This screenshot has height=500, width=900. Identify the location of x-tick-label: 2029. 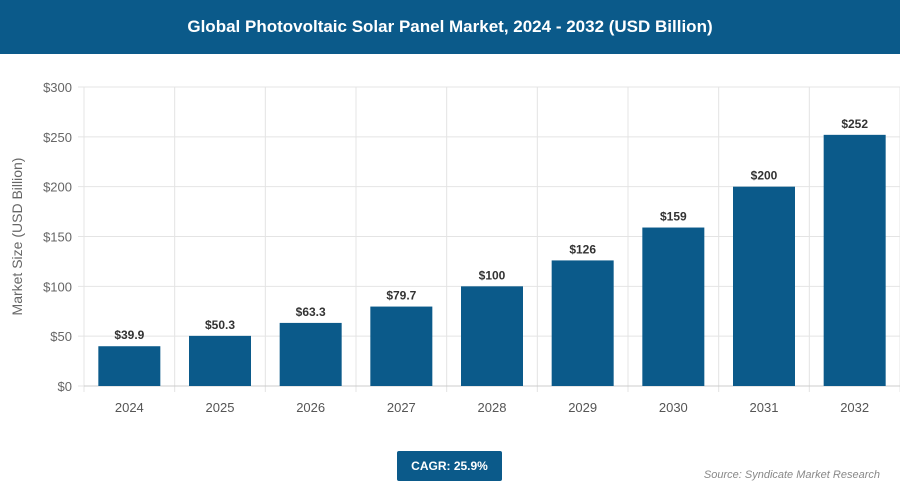
(582, 407).